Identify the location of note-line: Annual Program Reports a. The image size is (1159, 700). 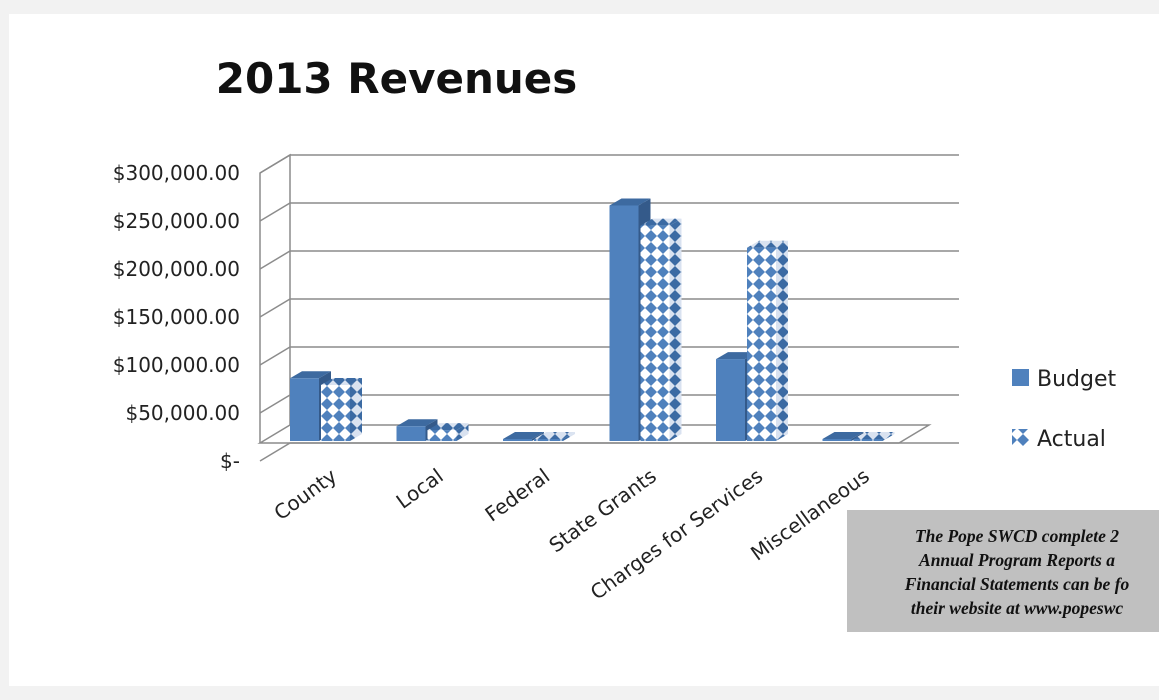
(1017, 560).